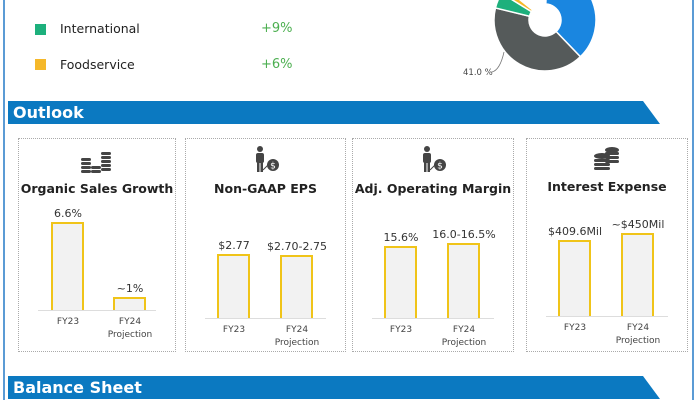 Image resolution: width=700 pixels, height=400 pixels. Describe the element at coordinates (478, 73) in the screenshot. I see `pie-label-41: 41.0 %` at that location.